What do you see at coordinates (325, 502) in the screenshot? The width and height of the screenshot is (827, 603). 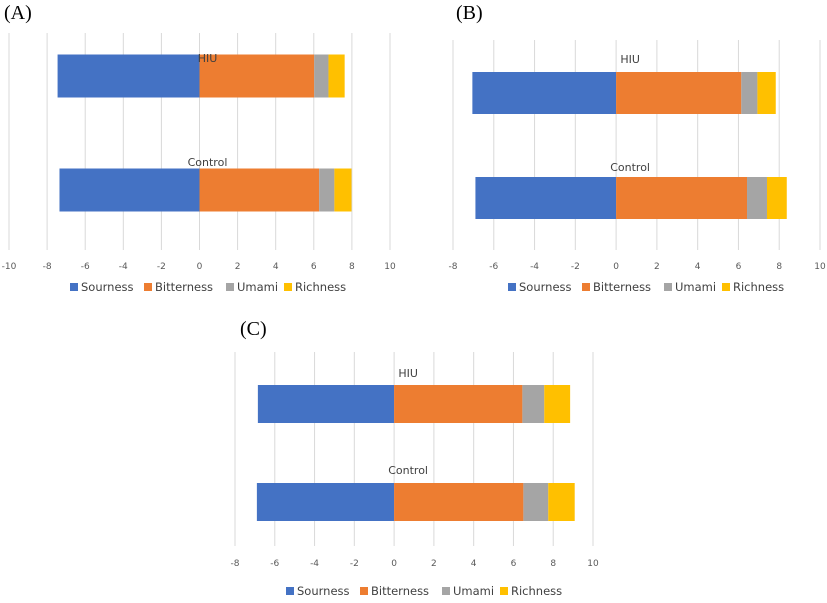 I see `panel-c-bar-control-sourness` at bounding box center [325, 502].